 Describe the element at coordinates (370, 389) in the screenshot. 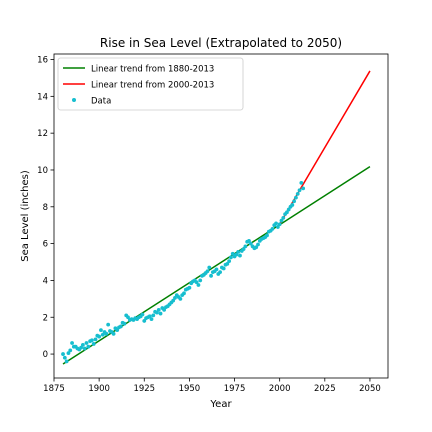

I see `x-tick-label: 2050` at that location.